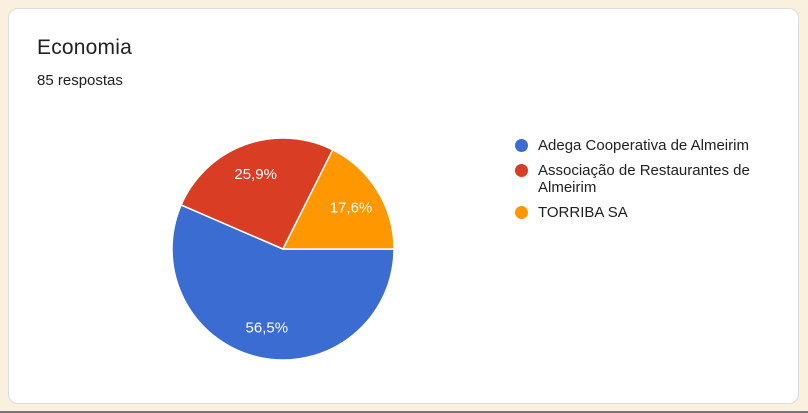  What do you see at coordinates (404, 412) in the screenshot?
I see `bottom-edge-line` at bounding box center [404, 412].